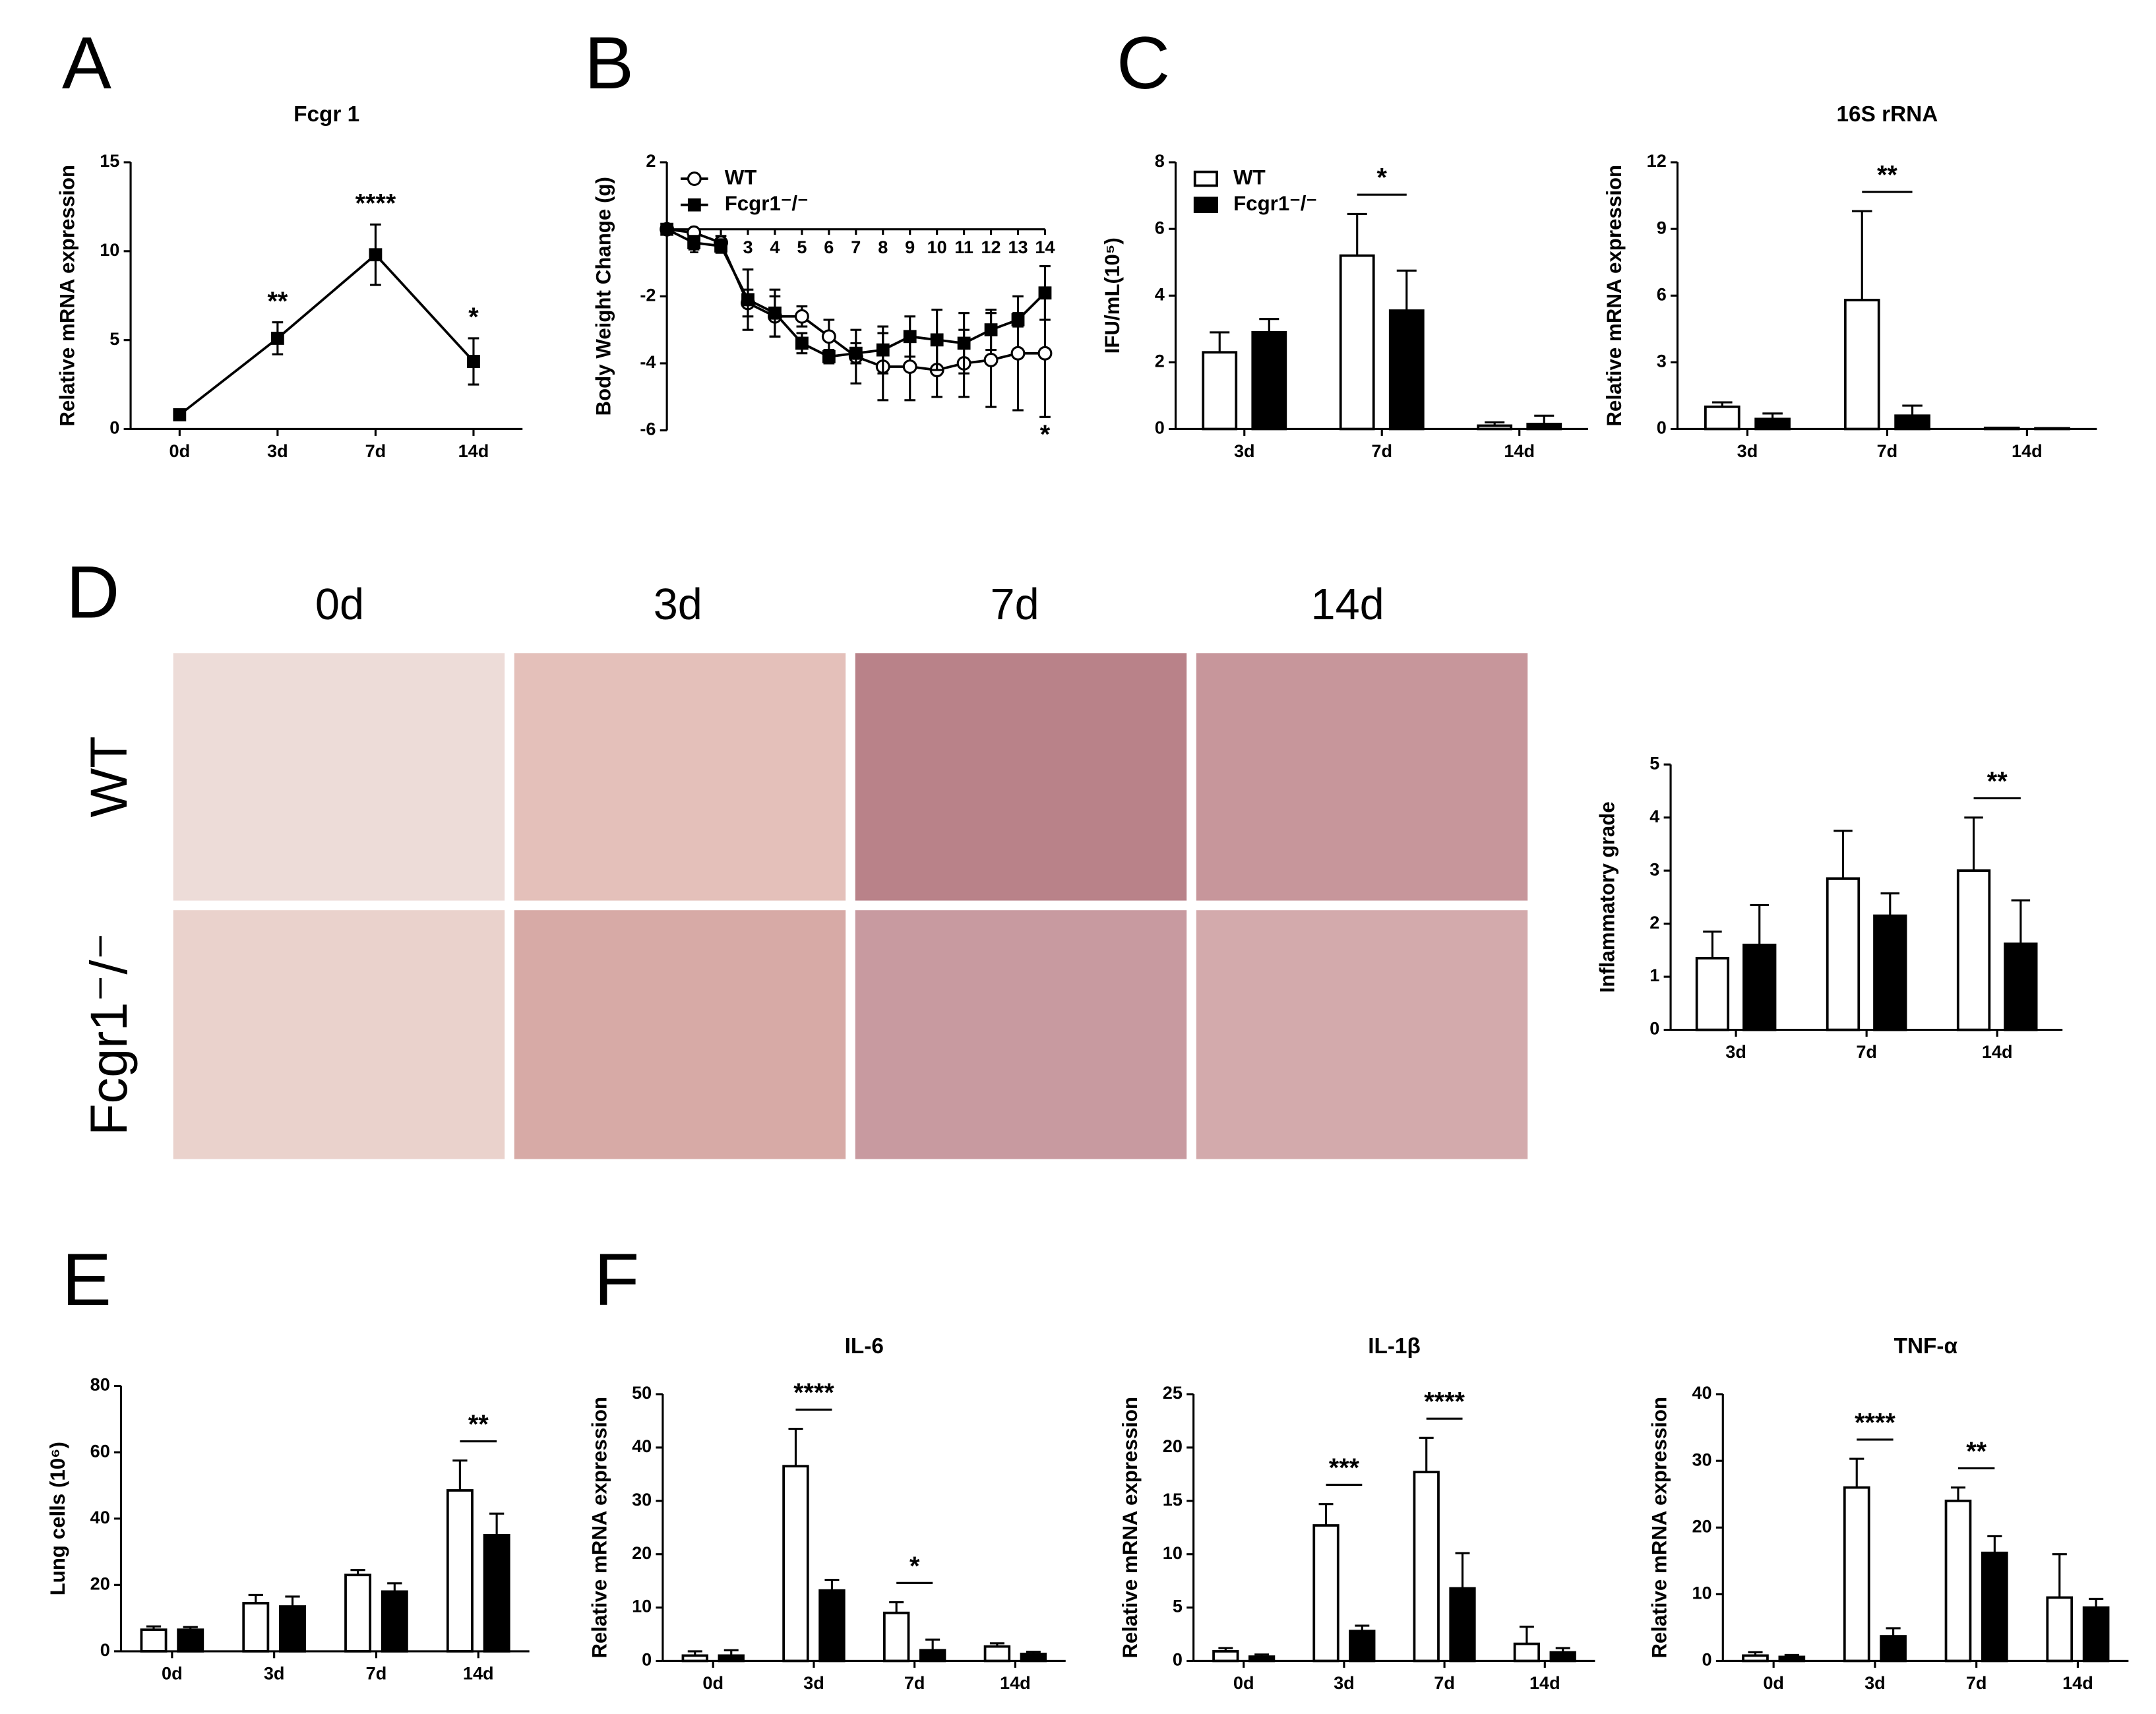 This screenshot has height=1714, width=2156. What do you see at coordinates (1205, 178) in the screenshot?
I see `legend-swatch` at bounding box center [1205, 178].